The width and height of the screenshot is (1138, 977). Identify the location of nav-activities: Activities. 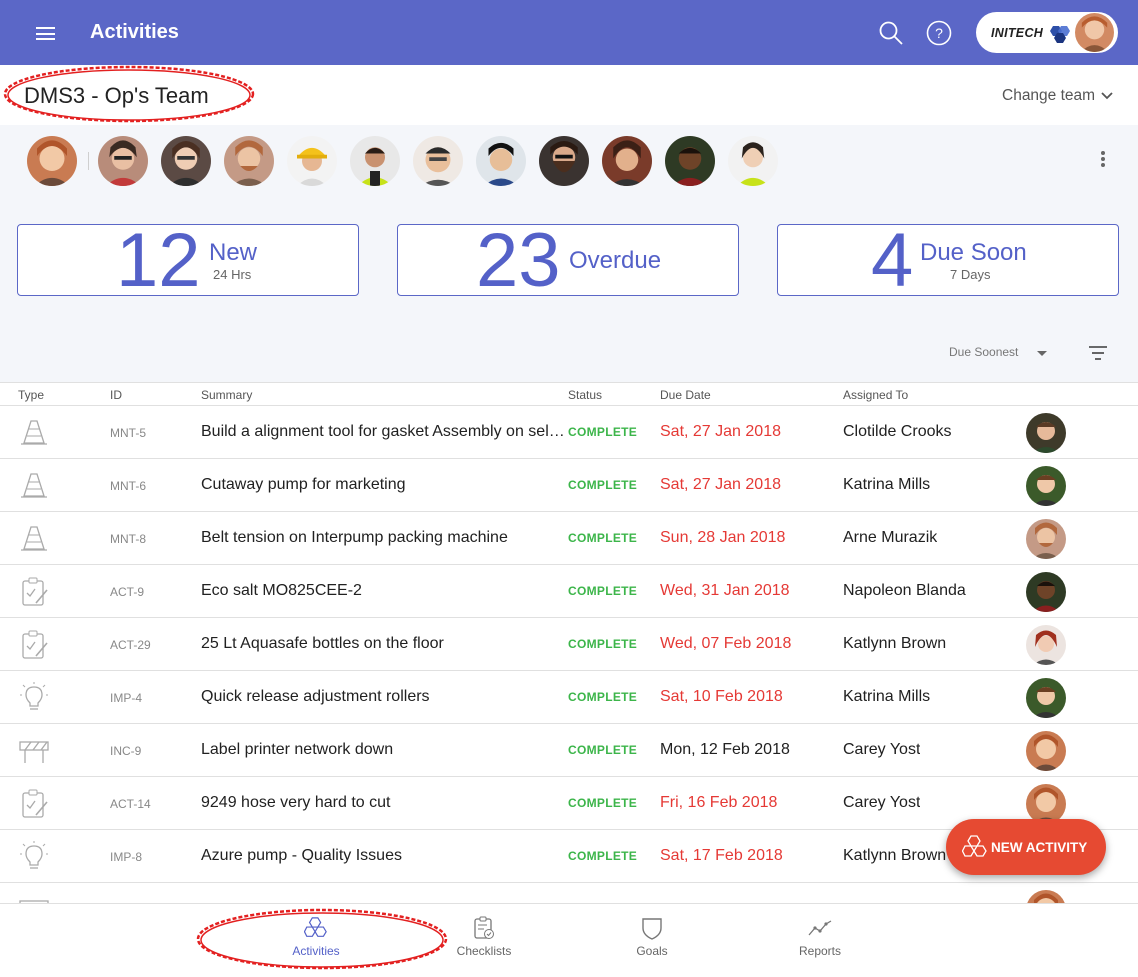
(316, 944).